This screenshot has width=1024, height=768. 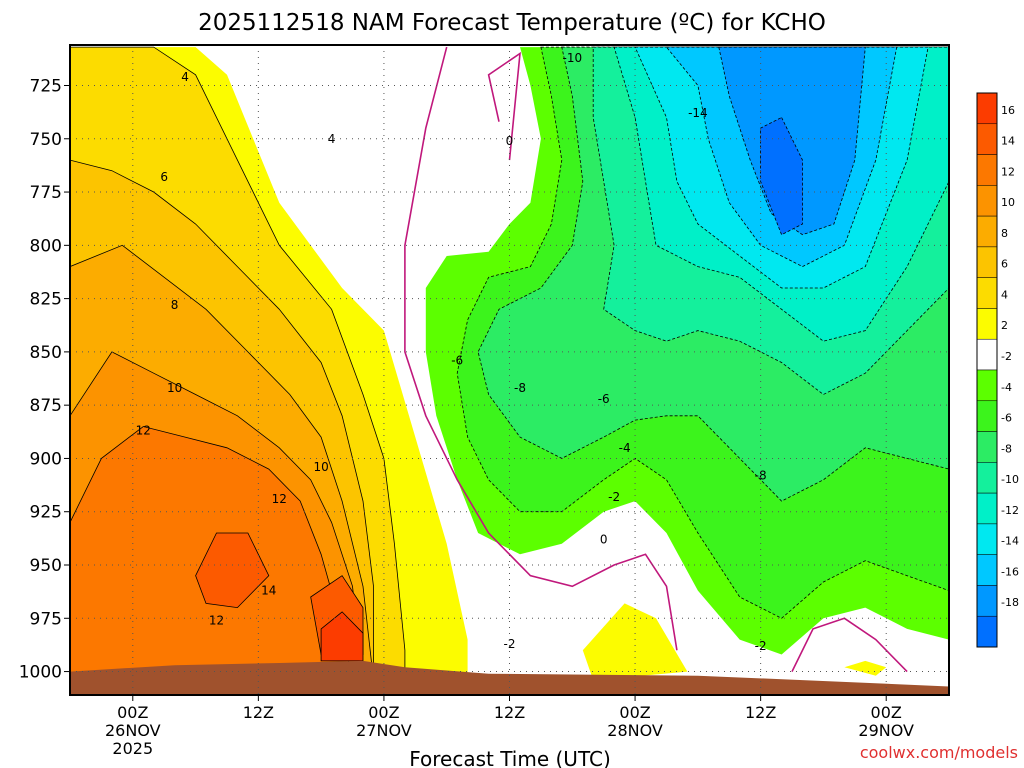 I want to click on colorbar-frame, so click(x=987, y=370).